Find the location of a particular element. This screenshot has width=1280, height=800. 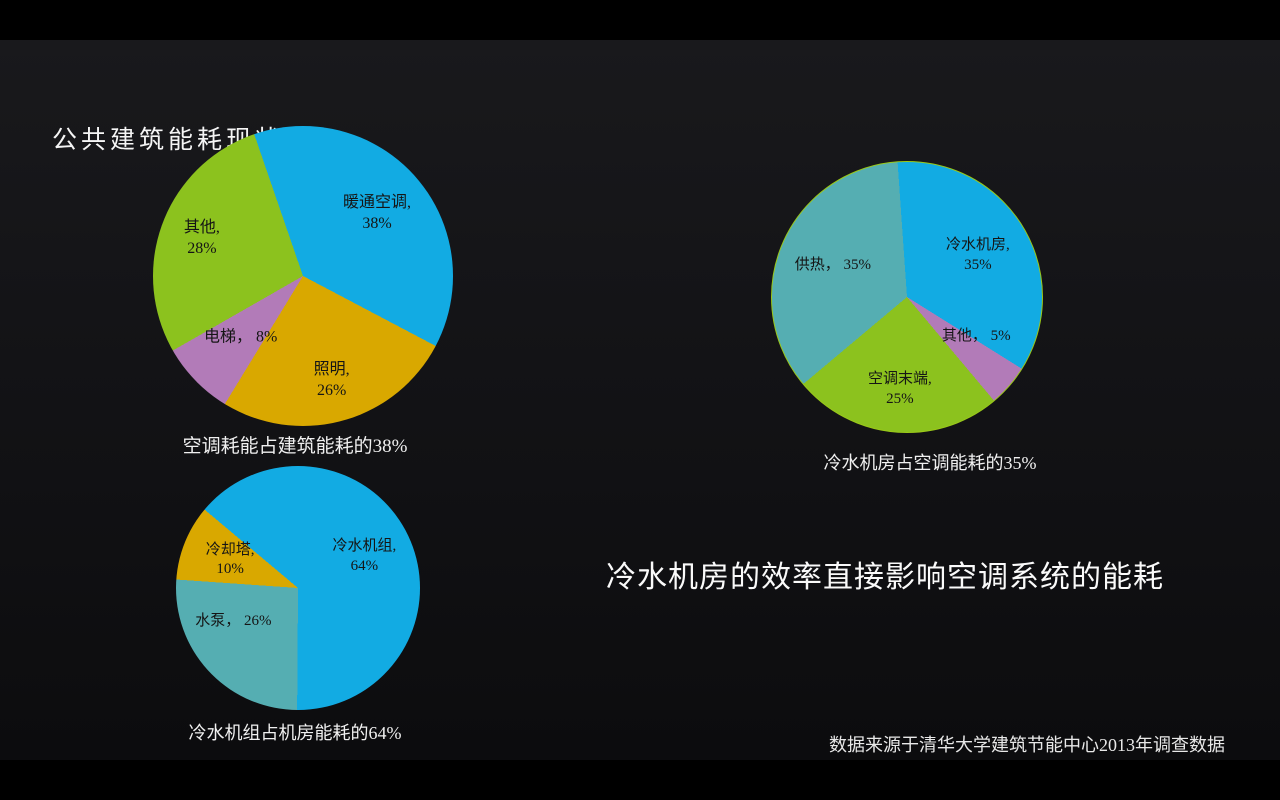

pie-slice-label: 空调末端, 25% is located at coordinates (900, 389).